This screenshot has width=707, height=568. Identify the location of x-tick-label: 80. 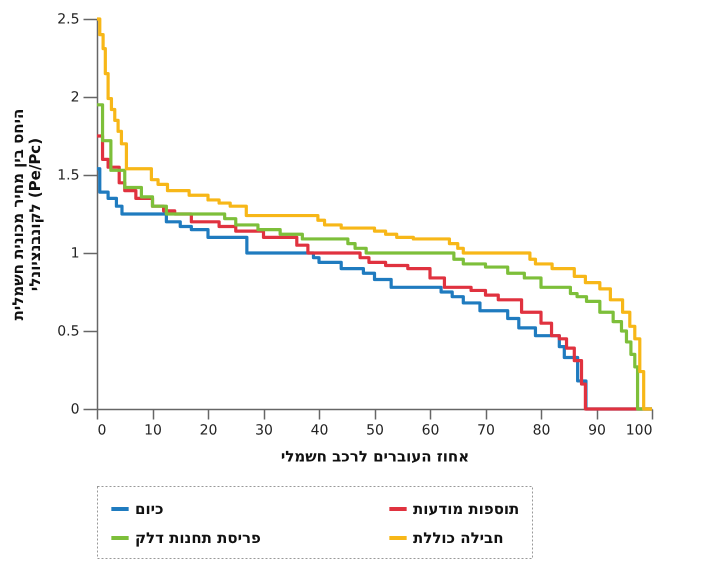
(541, 430).